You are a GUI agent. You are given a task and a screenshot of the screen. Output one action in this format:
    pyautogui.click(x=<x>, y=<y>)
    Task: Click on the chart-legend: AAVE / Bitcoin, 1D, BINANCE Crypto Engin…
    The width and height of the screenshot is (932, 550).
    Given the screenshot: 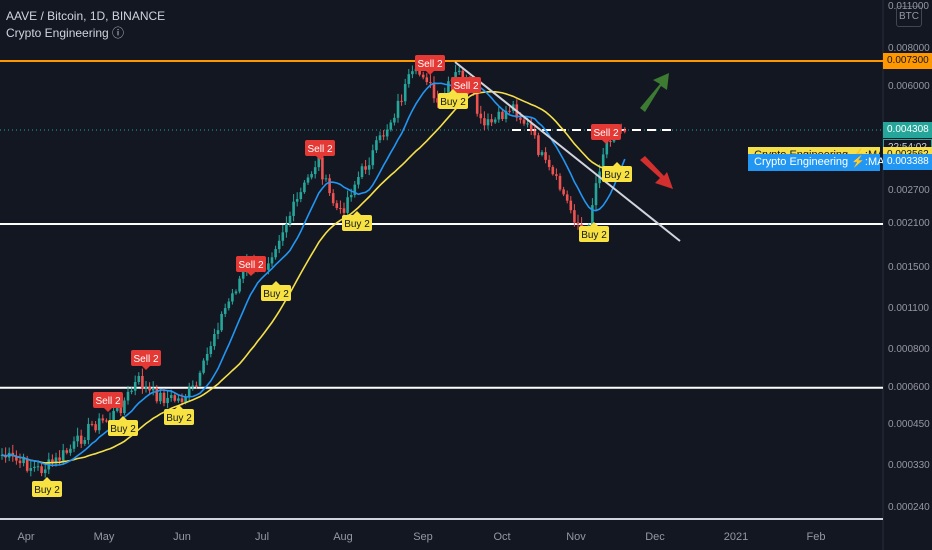 What is the action you would take?
    pyautogui.click(x=85, y=25)
    